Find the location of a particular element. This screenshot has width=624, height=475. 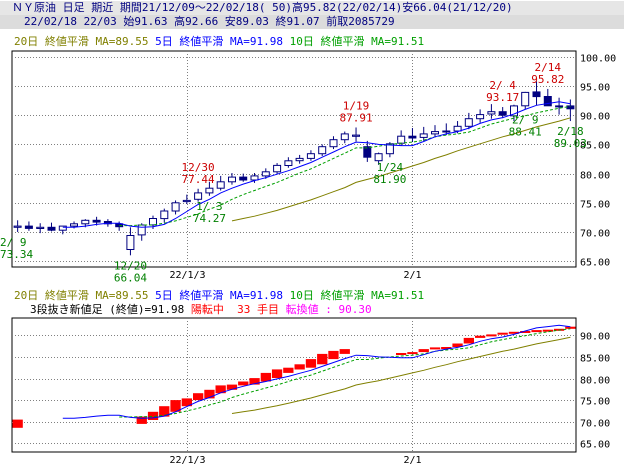

annotation-value: 89.03 is located at coordinates (570, 143).